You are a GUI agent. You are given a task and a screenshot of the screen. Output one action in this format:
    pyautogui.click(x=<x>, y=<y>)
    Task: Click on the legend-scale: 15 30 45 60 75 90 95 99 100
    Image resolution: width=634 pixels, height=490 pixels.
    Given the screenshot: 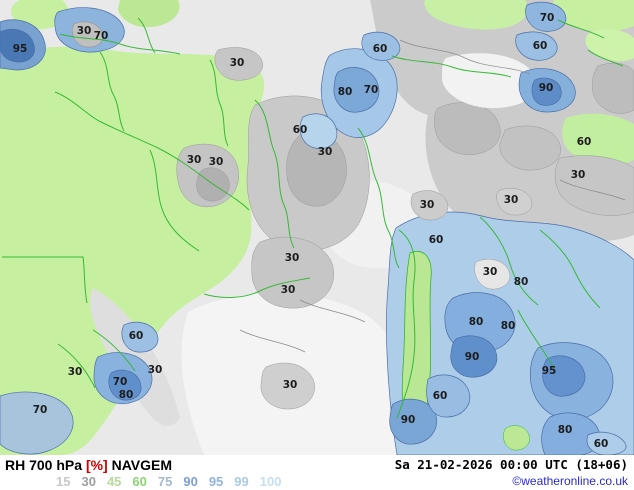 What is the action you would take?
    pyautogui.click(x=168, y=481)
    